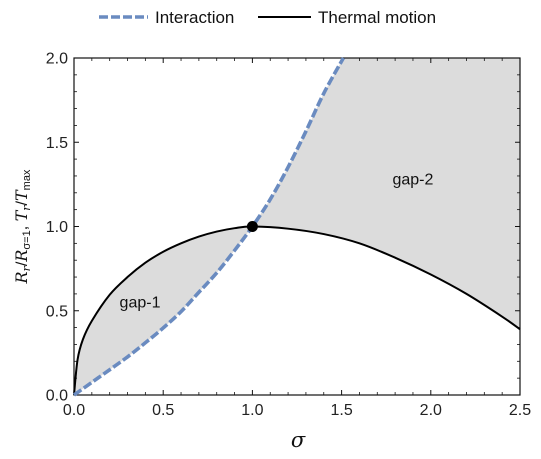 This screenshot has height=459, width=541. I want to click on region-label-gap-1: gap-1, so click(140, 302).